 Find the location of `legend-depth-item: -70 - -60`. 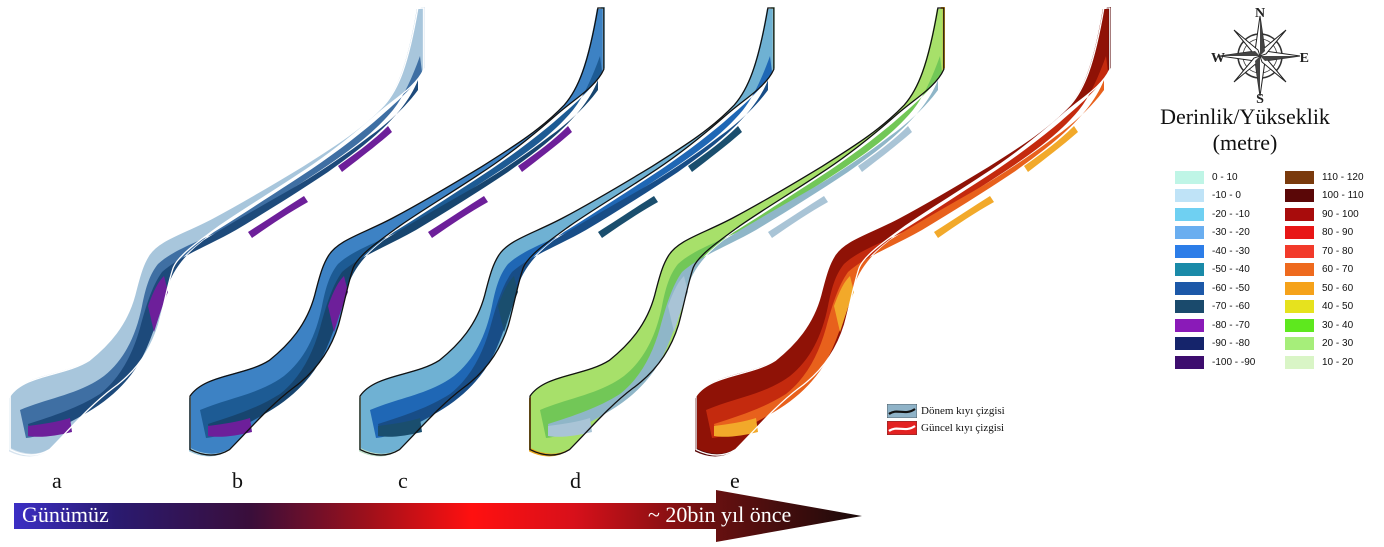

legend-depth-item: -70 - -60 is located at coordinates (1215, 307).